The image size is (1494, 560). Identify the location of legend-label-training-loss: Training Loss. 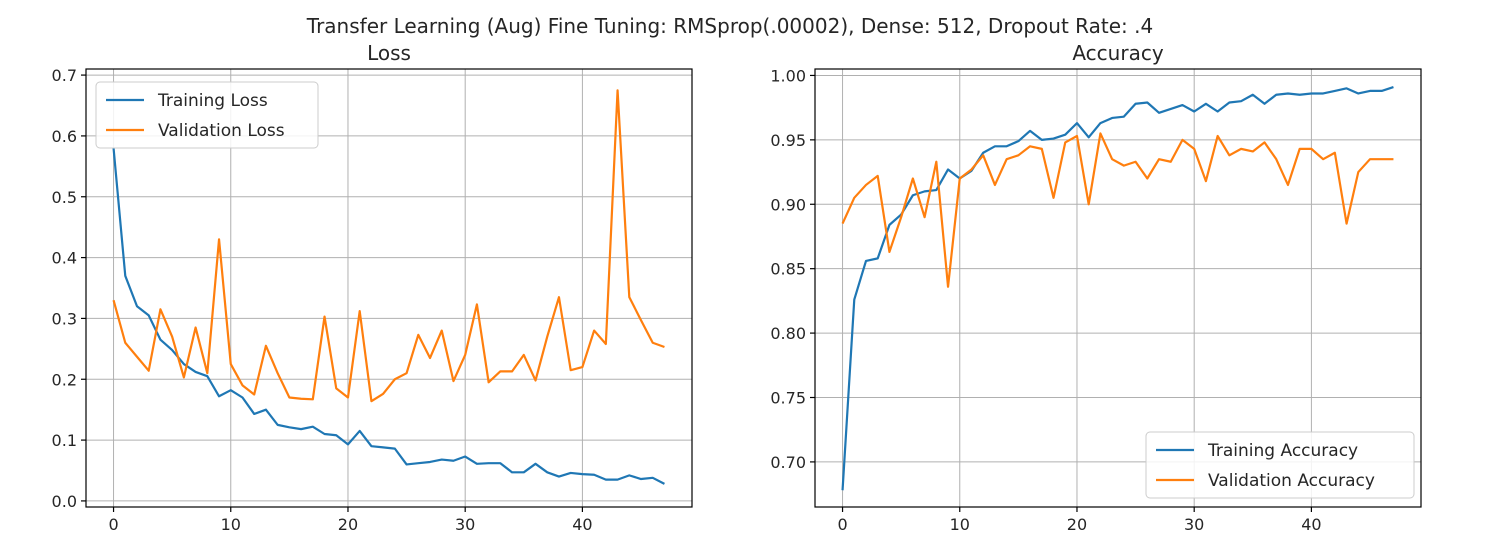
(212, 101).